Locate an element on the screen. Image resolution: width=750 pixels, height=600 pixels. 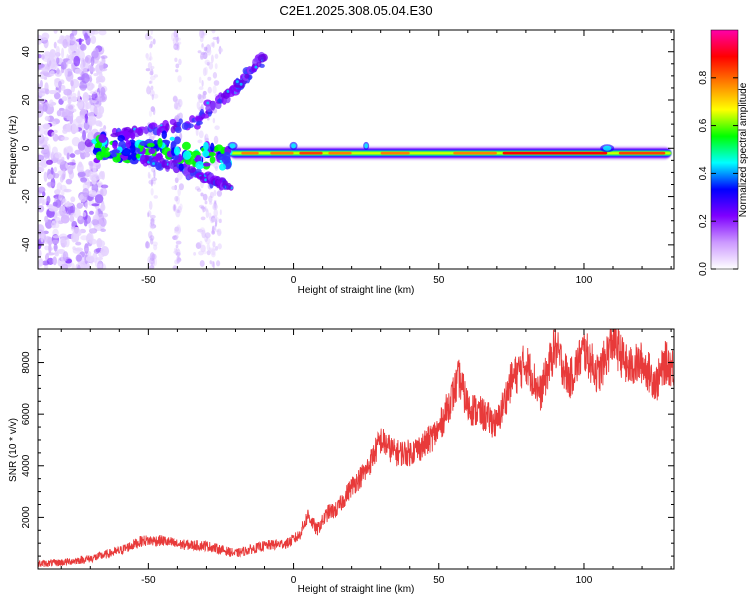
snr-x-label: Height of straight line (km) is located at coordinates (356, 589).